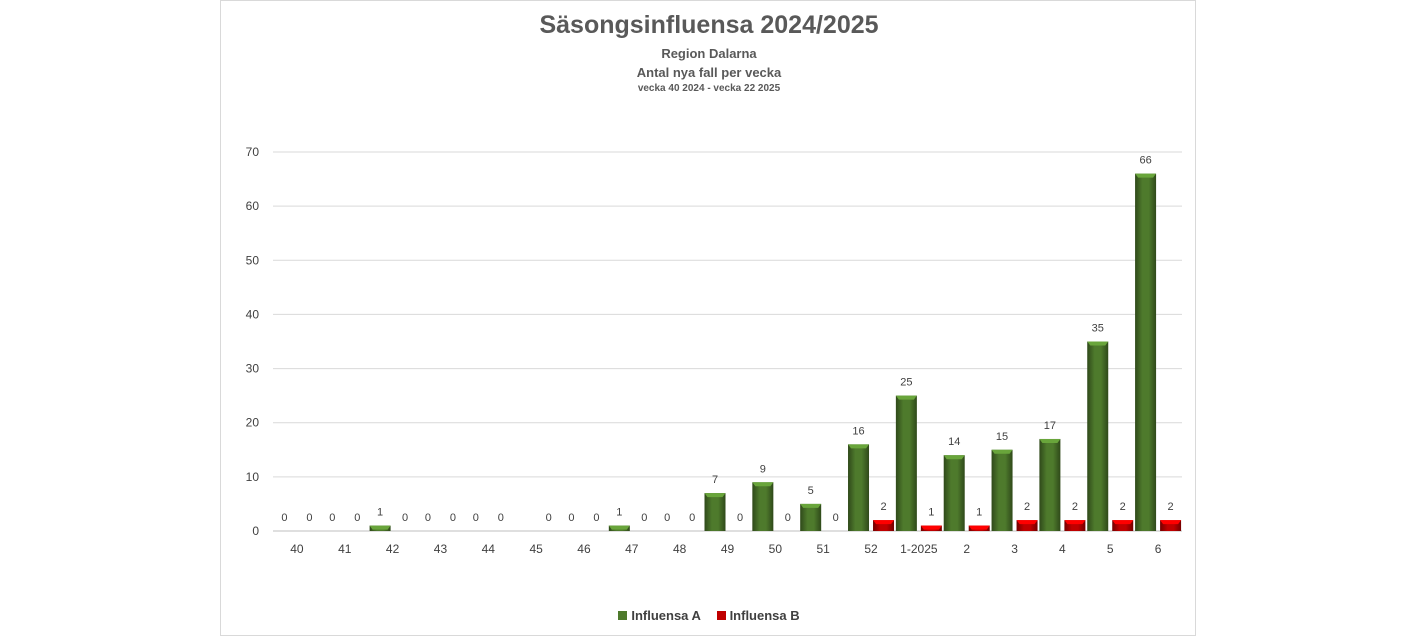 Image resolution: width=1416 pixels, height=638 pixels. I want to click on y-tick-label: 50, so click(253, 260).